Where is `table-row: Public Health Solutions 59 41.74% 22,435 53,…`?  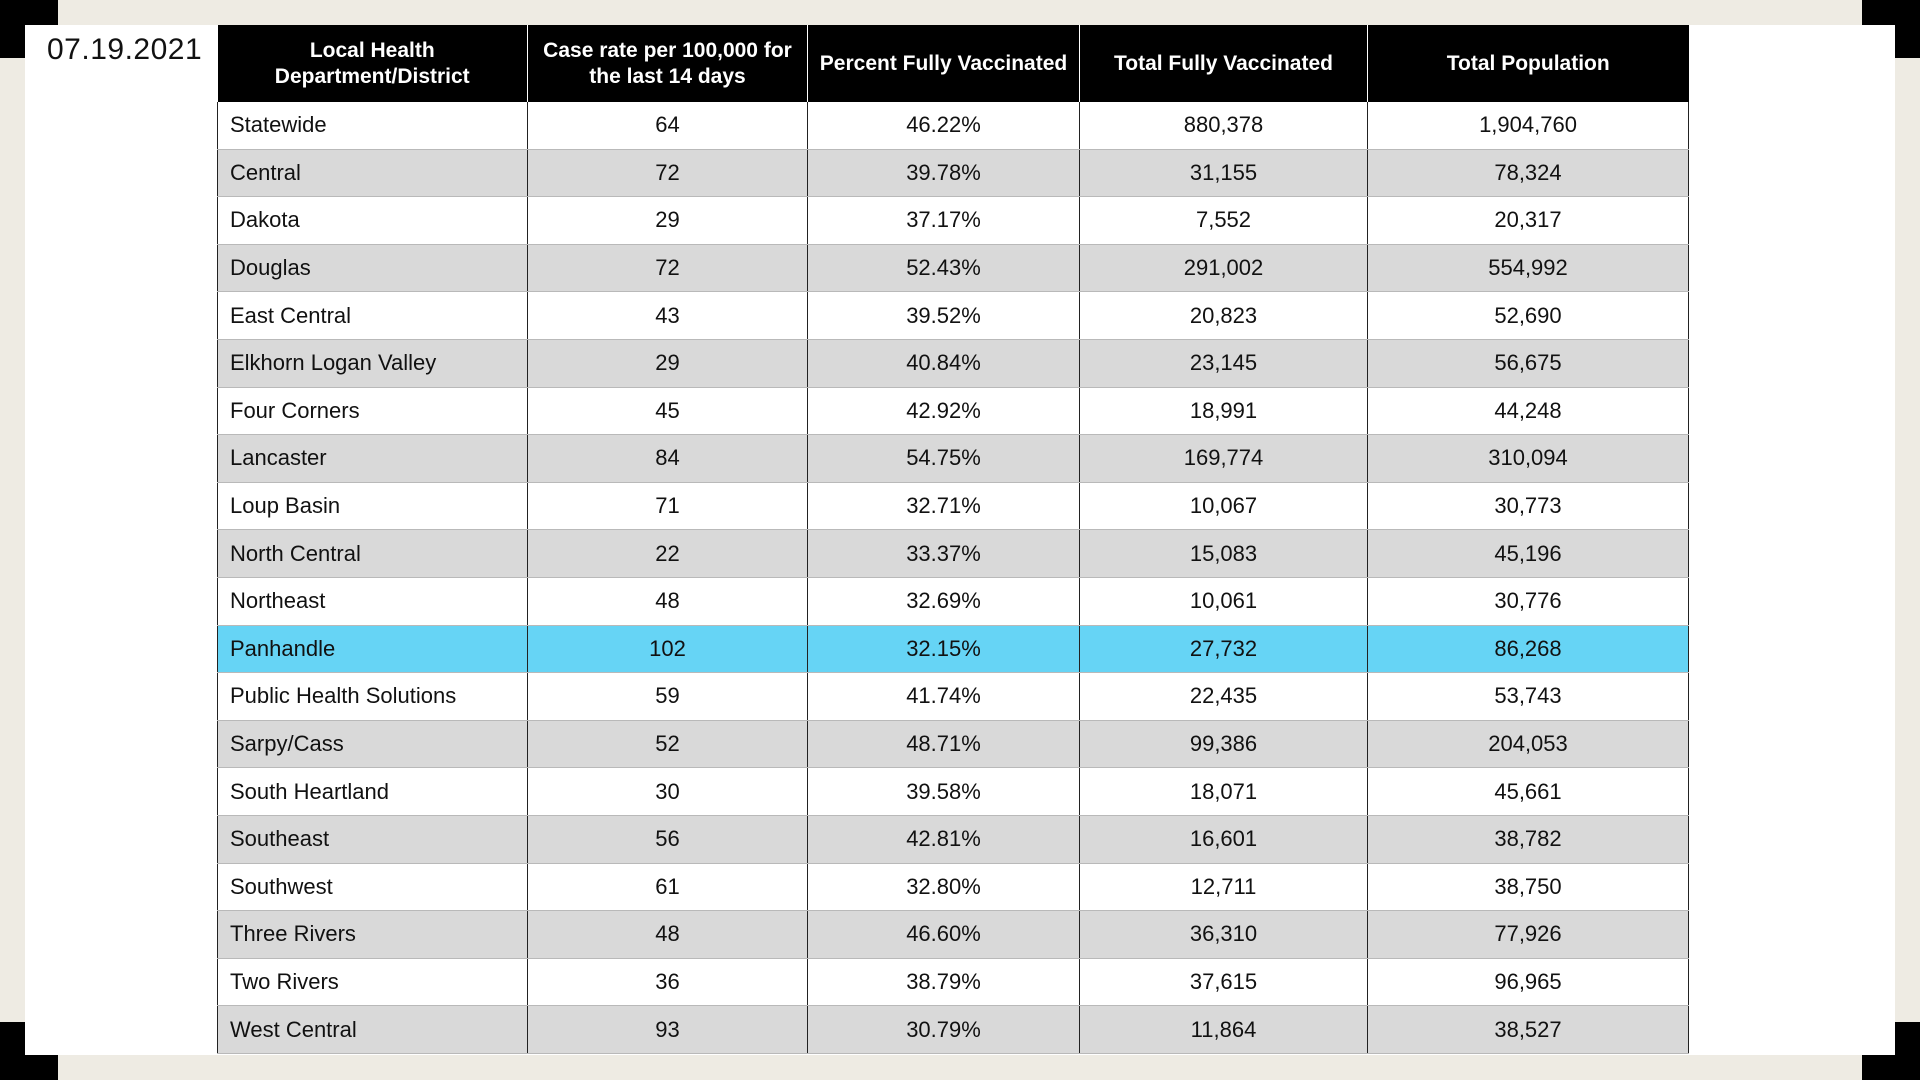 table-row: Public Health Solutions 59 41.74% 22,435 53,… is located at coordinates (953, 696).